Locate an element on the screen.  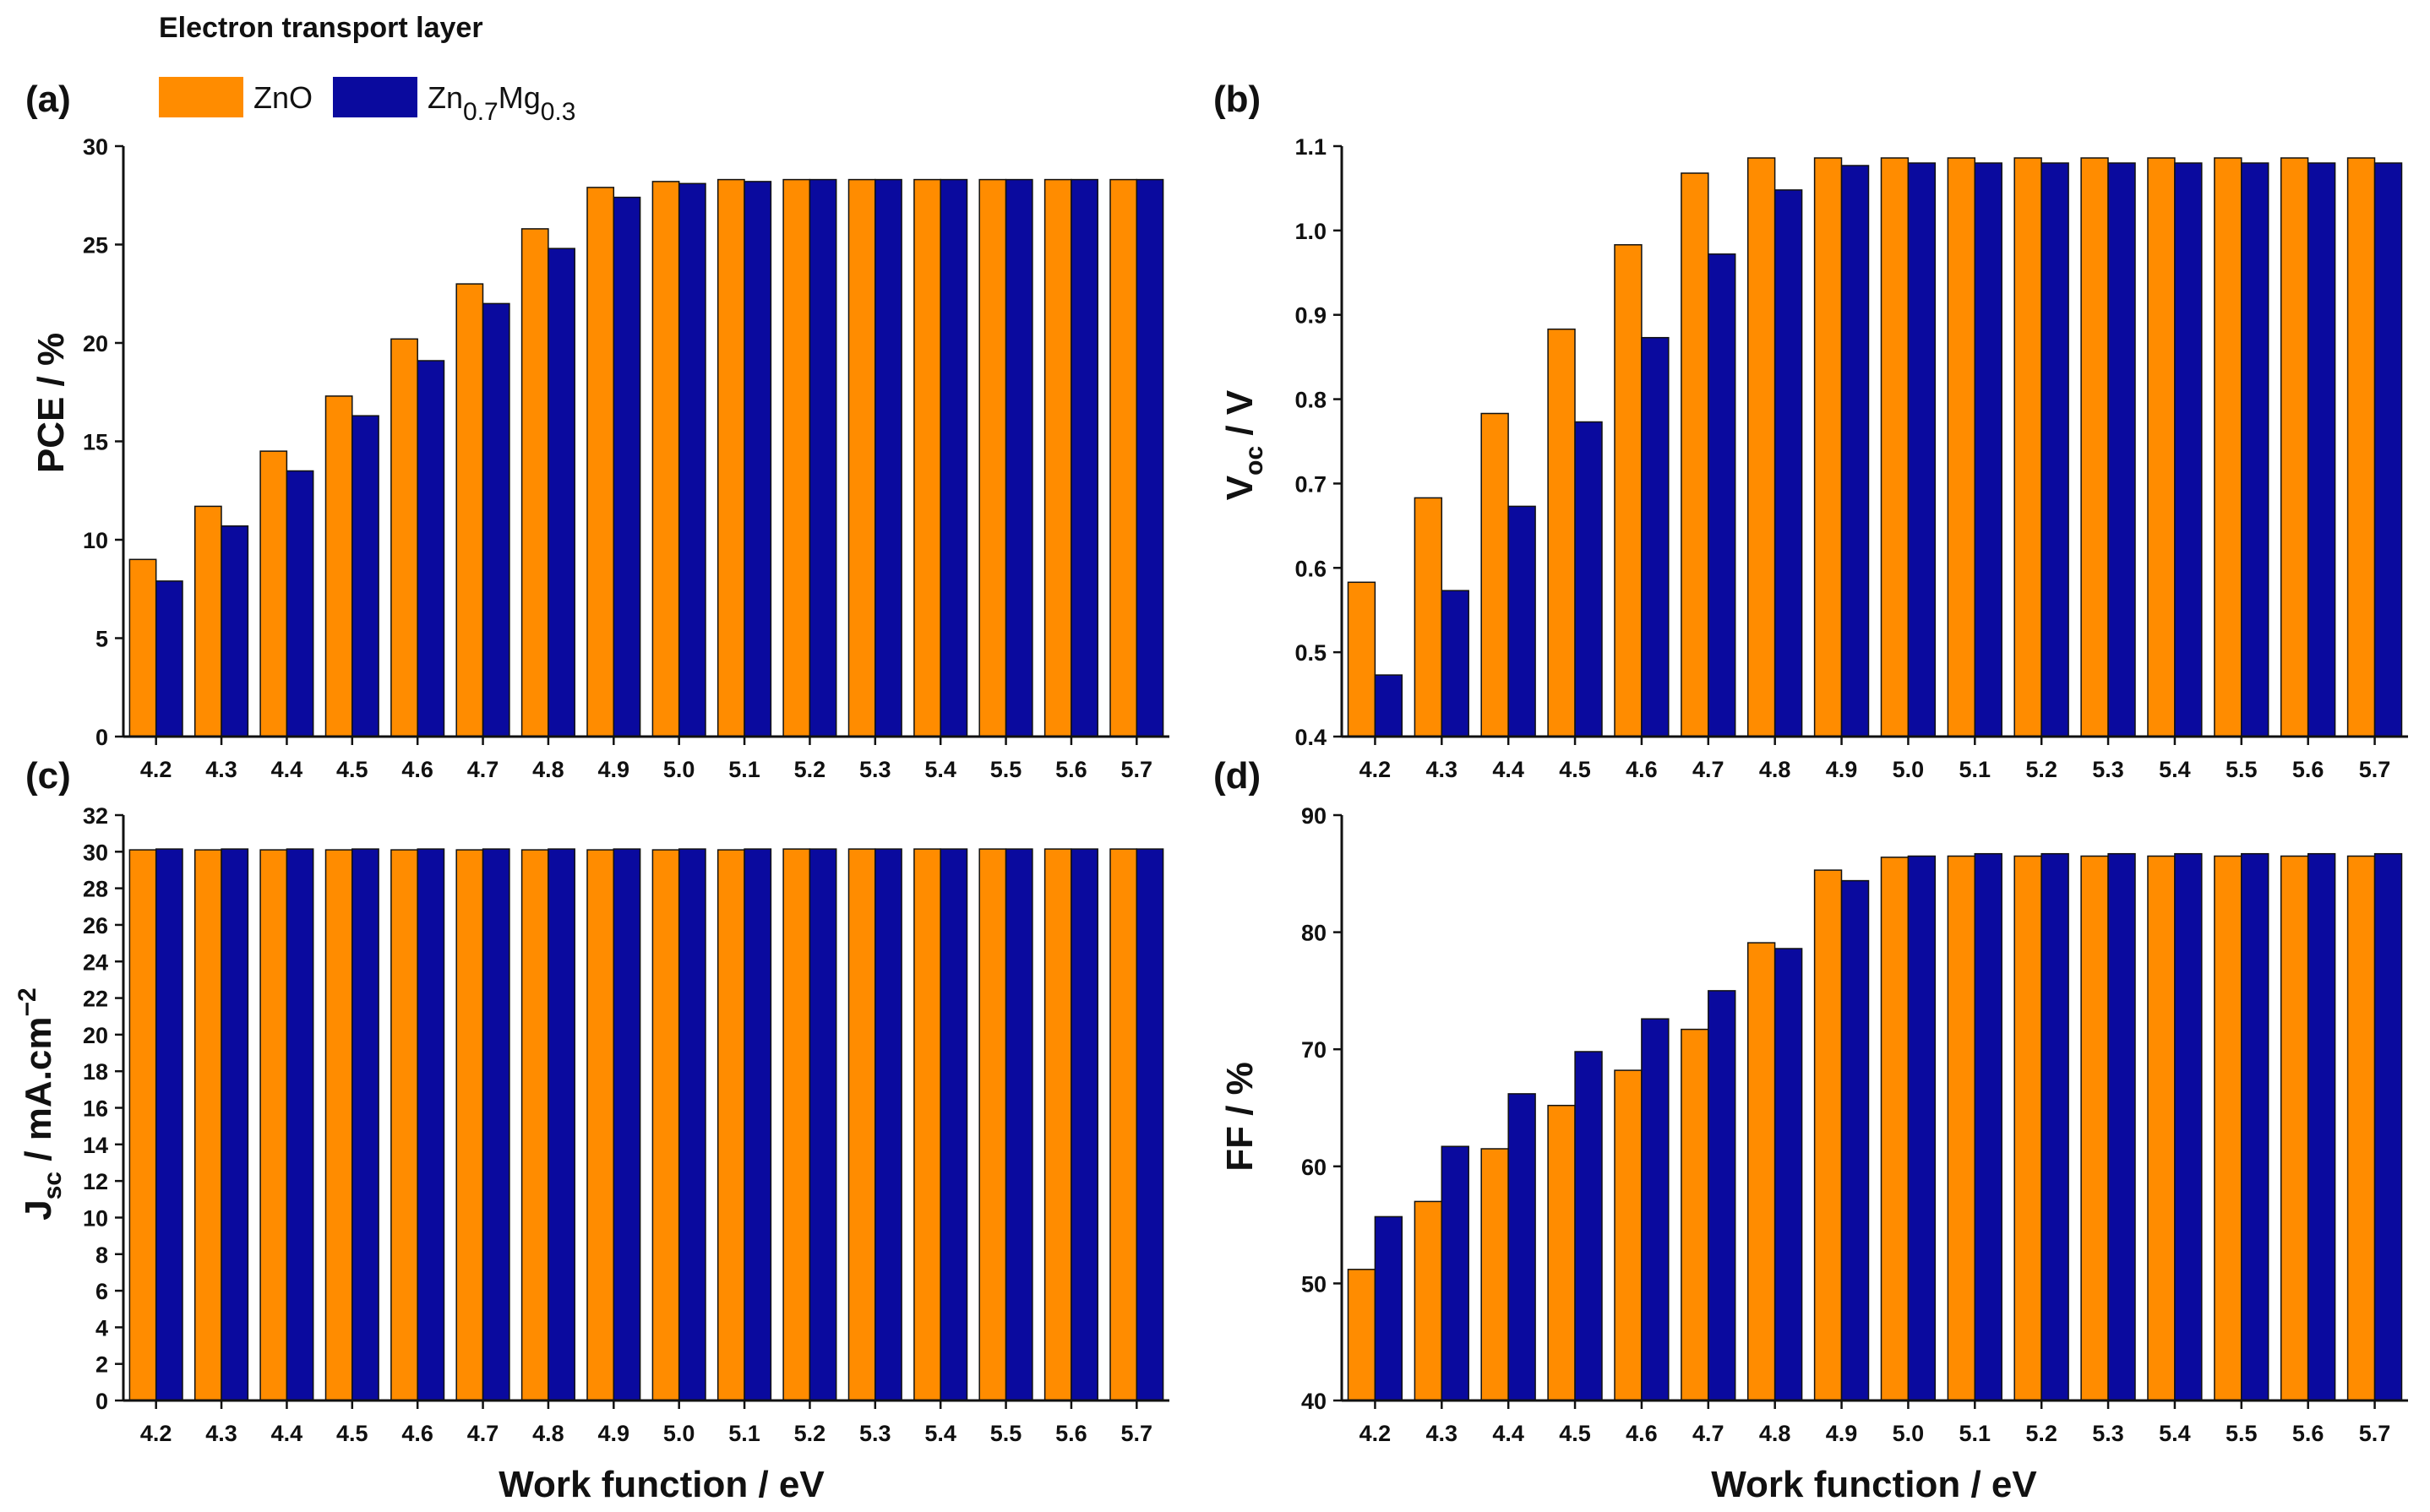
y-tick-label: 18 is located at coordinates (95, 1072).